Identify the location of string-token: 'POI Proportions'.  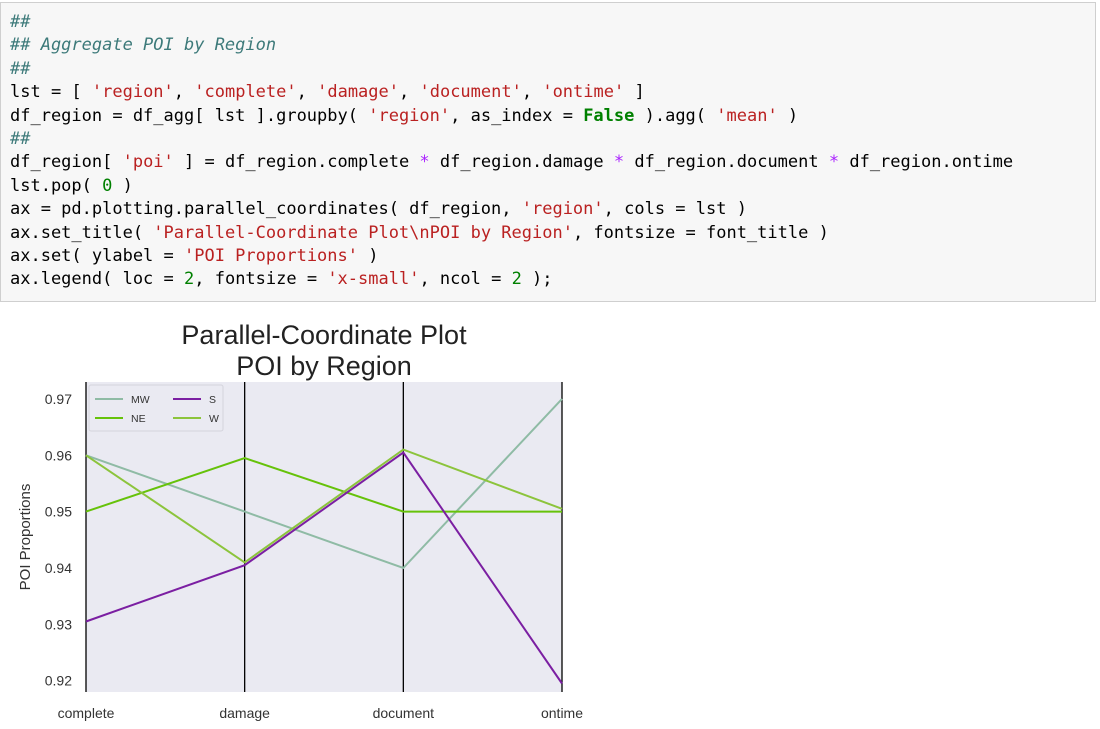
(271, 256).